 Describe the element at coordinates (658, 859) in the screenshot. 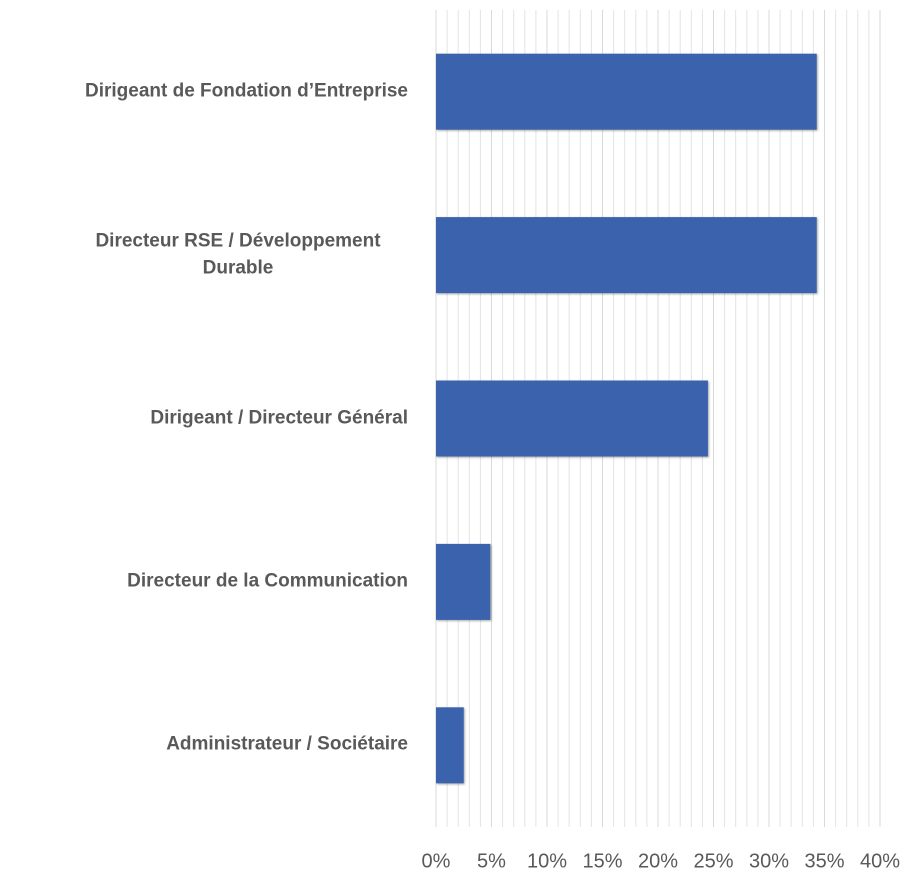

I see `x-tick-label: 20%` at that location.